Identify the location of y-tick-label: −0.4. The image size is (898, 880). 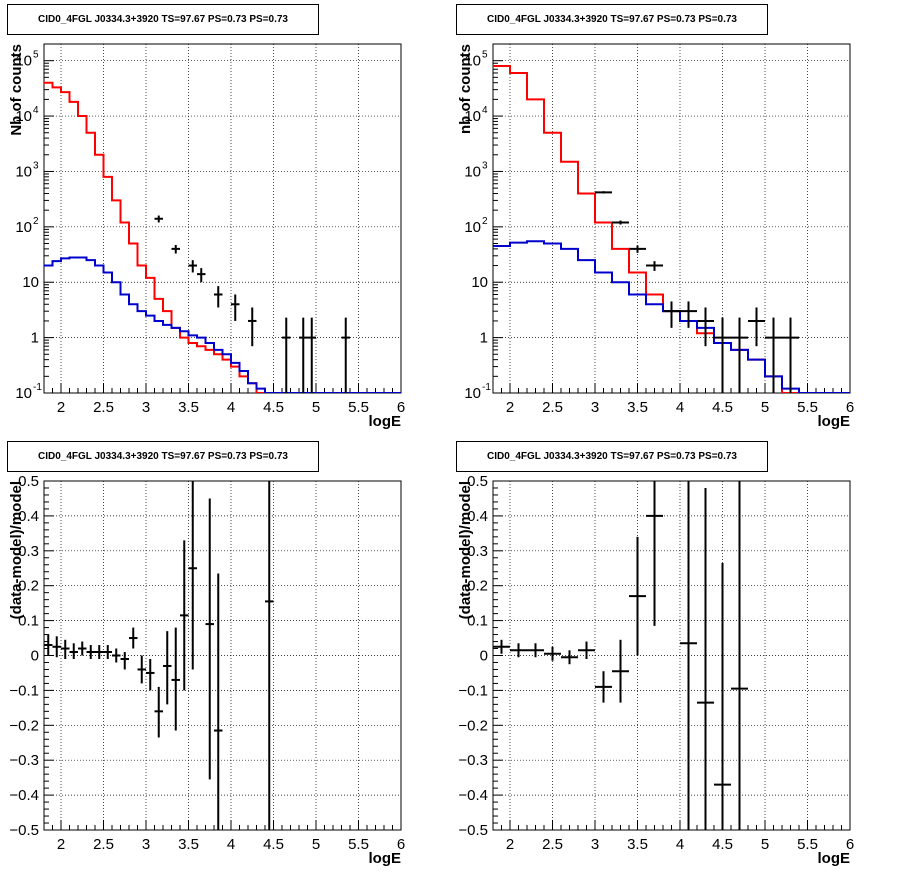
(473, 795).